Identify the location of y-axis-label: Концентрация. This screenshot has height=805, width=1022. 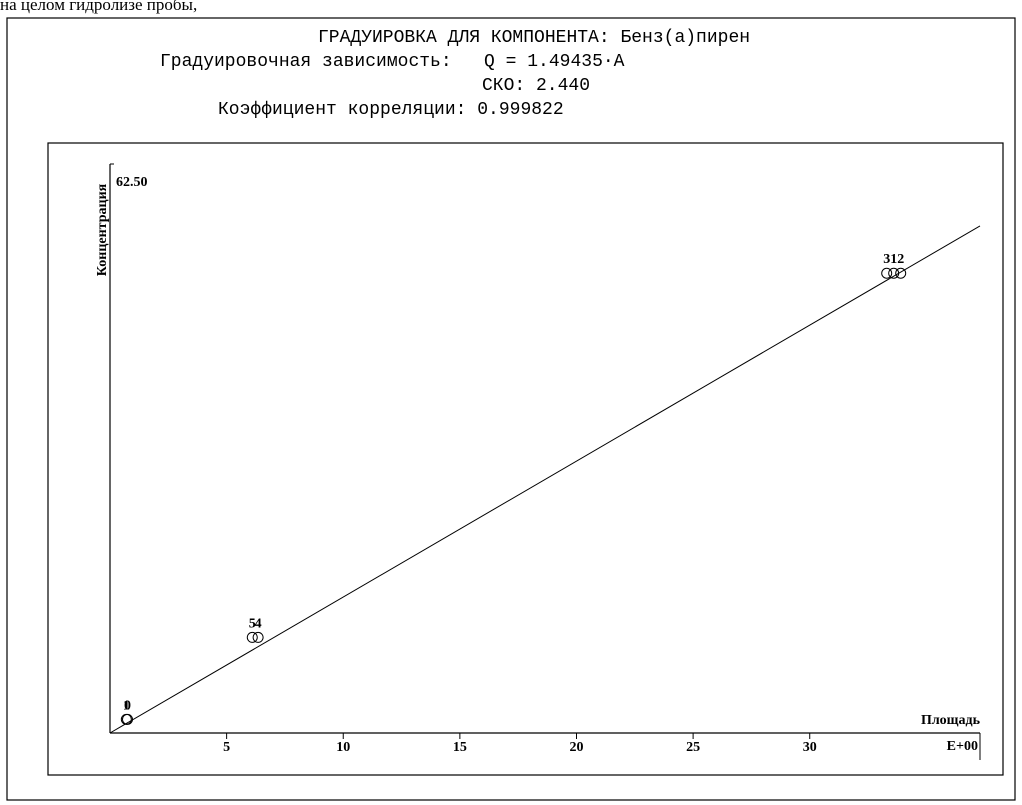
(102, 229).